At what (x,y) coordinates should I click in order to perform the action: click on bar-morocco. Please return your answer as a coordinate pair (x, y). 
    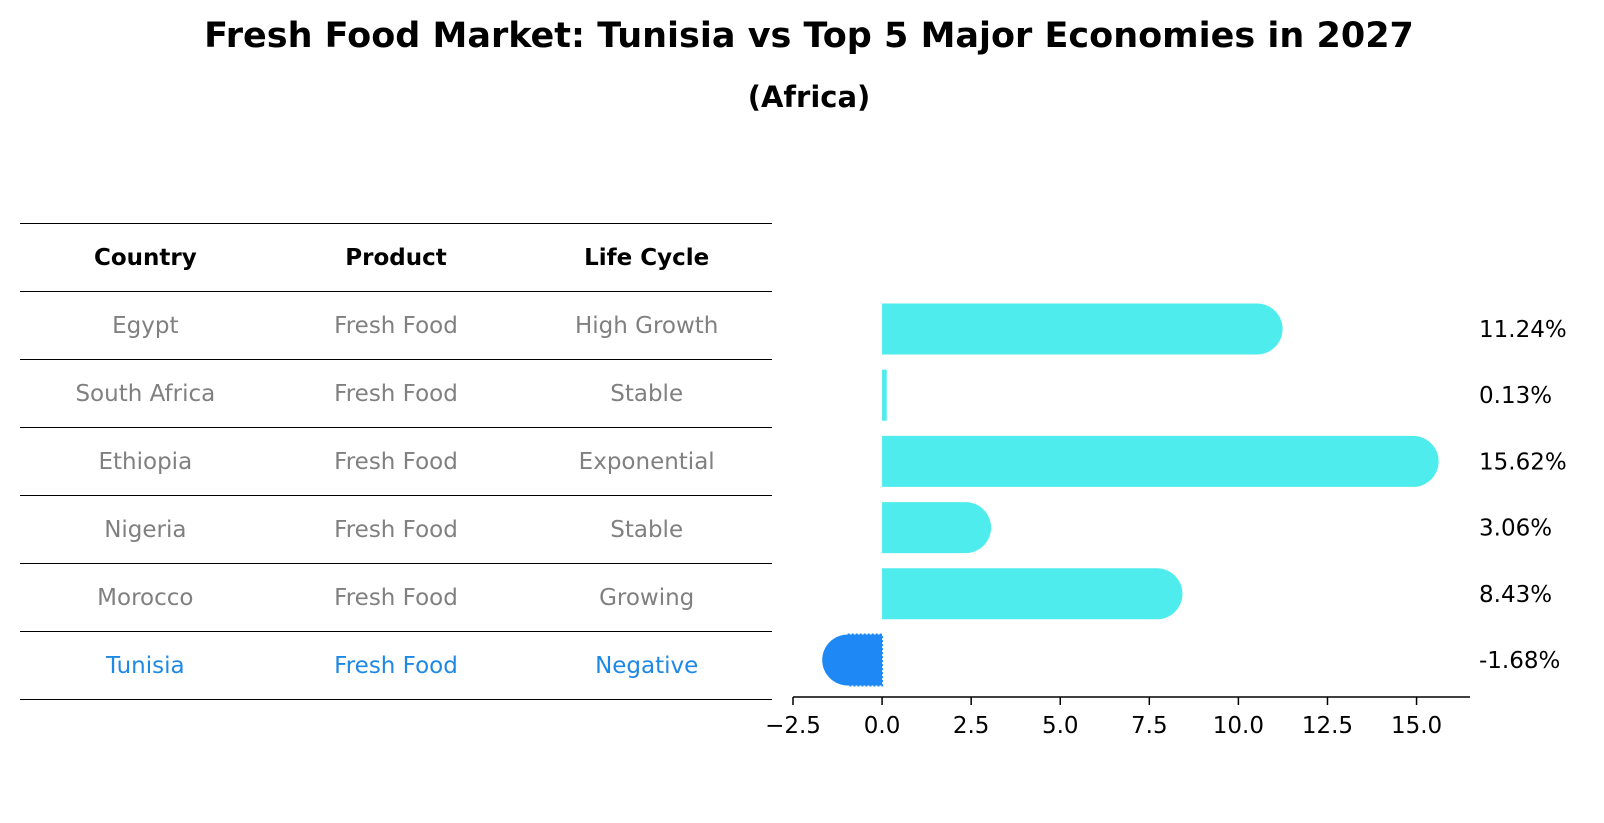
    Looking at the image, I should click on (1032, 594).